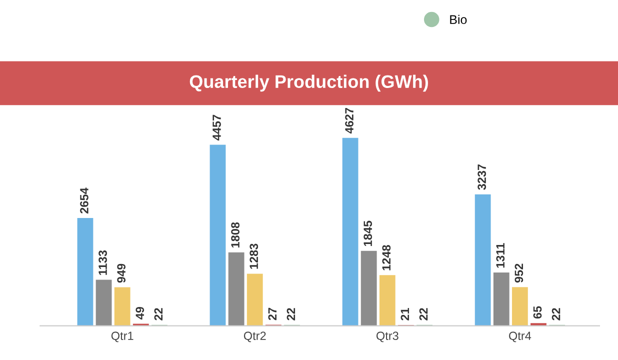 The width and height of the screenshot is (618, 360). Describe the element at coordinates (500, 255) in the screenshot. I see `data-label: 1311` at that location.